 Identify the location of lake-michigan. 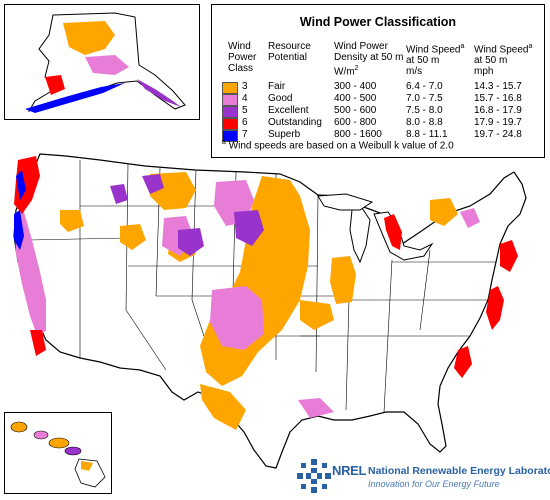
(360, 235).